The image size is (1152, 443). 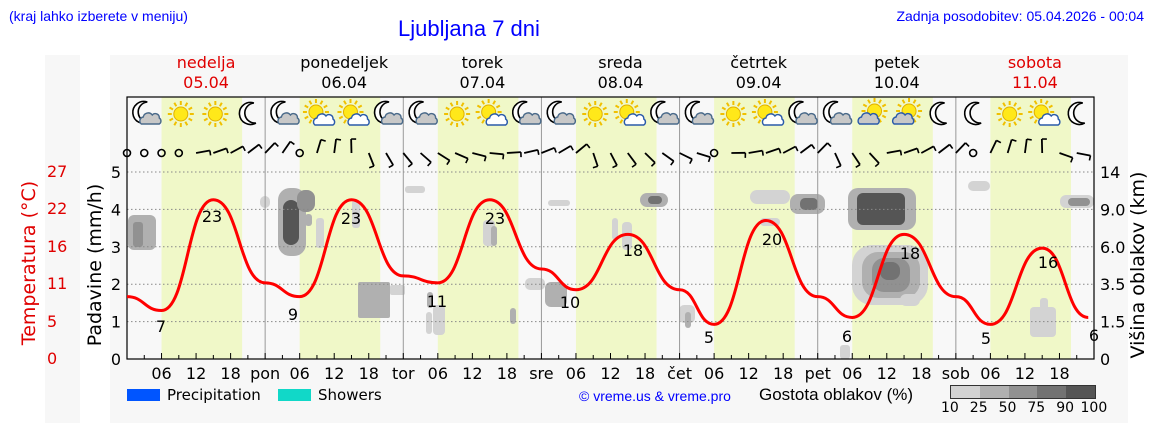 What do you see at coordinates (1094, 335) in the screenshot?
I see `temperature-min-label: 6` at bounding box center [1094, 335].